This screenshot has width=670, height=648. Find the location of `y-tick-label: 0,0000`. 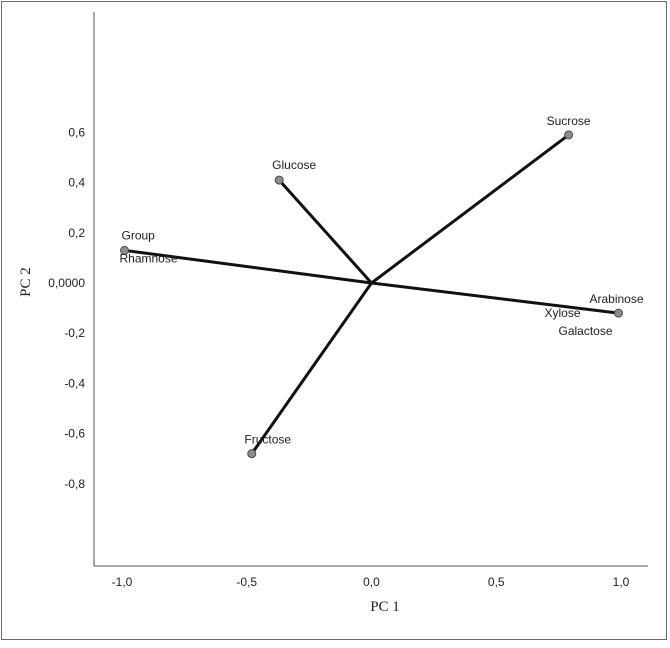

y-tick-label: 0,0000 is located at coordinates (66, 283).